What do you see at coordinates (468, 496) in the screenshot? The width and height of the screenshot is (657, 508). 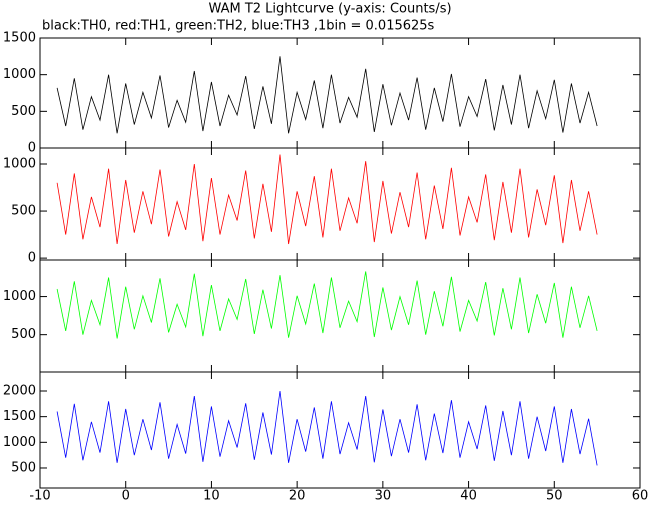 I see `x-tick-label: 40` at bounding box center [468, 496].